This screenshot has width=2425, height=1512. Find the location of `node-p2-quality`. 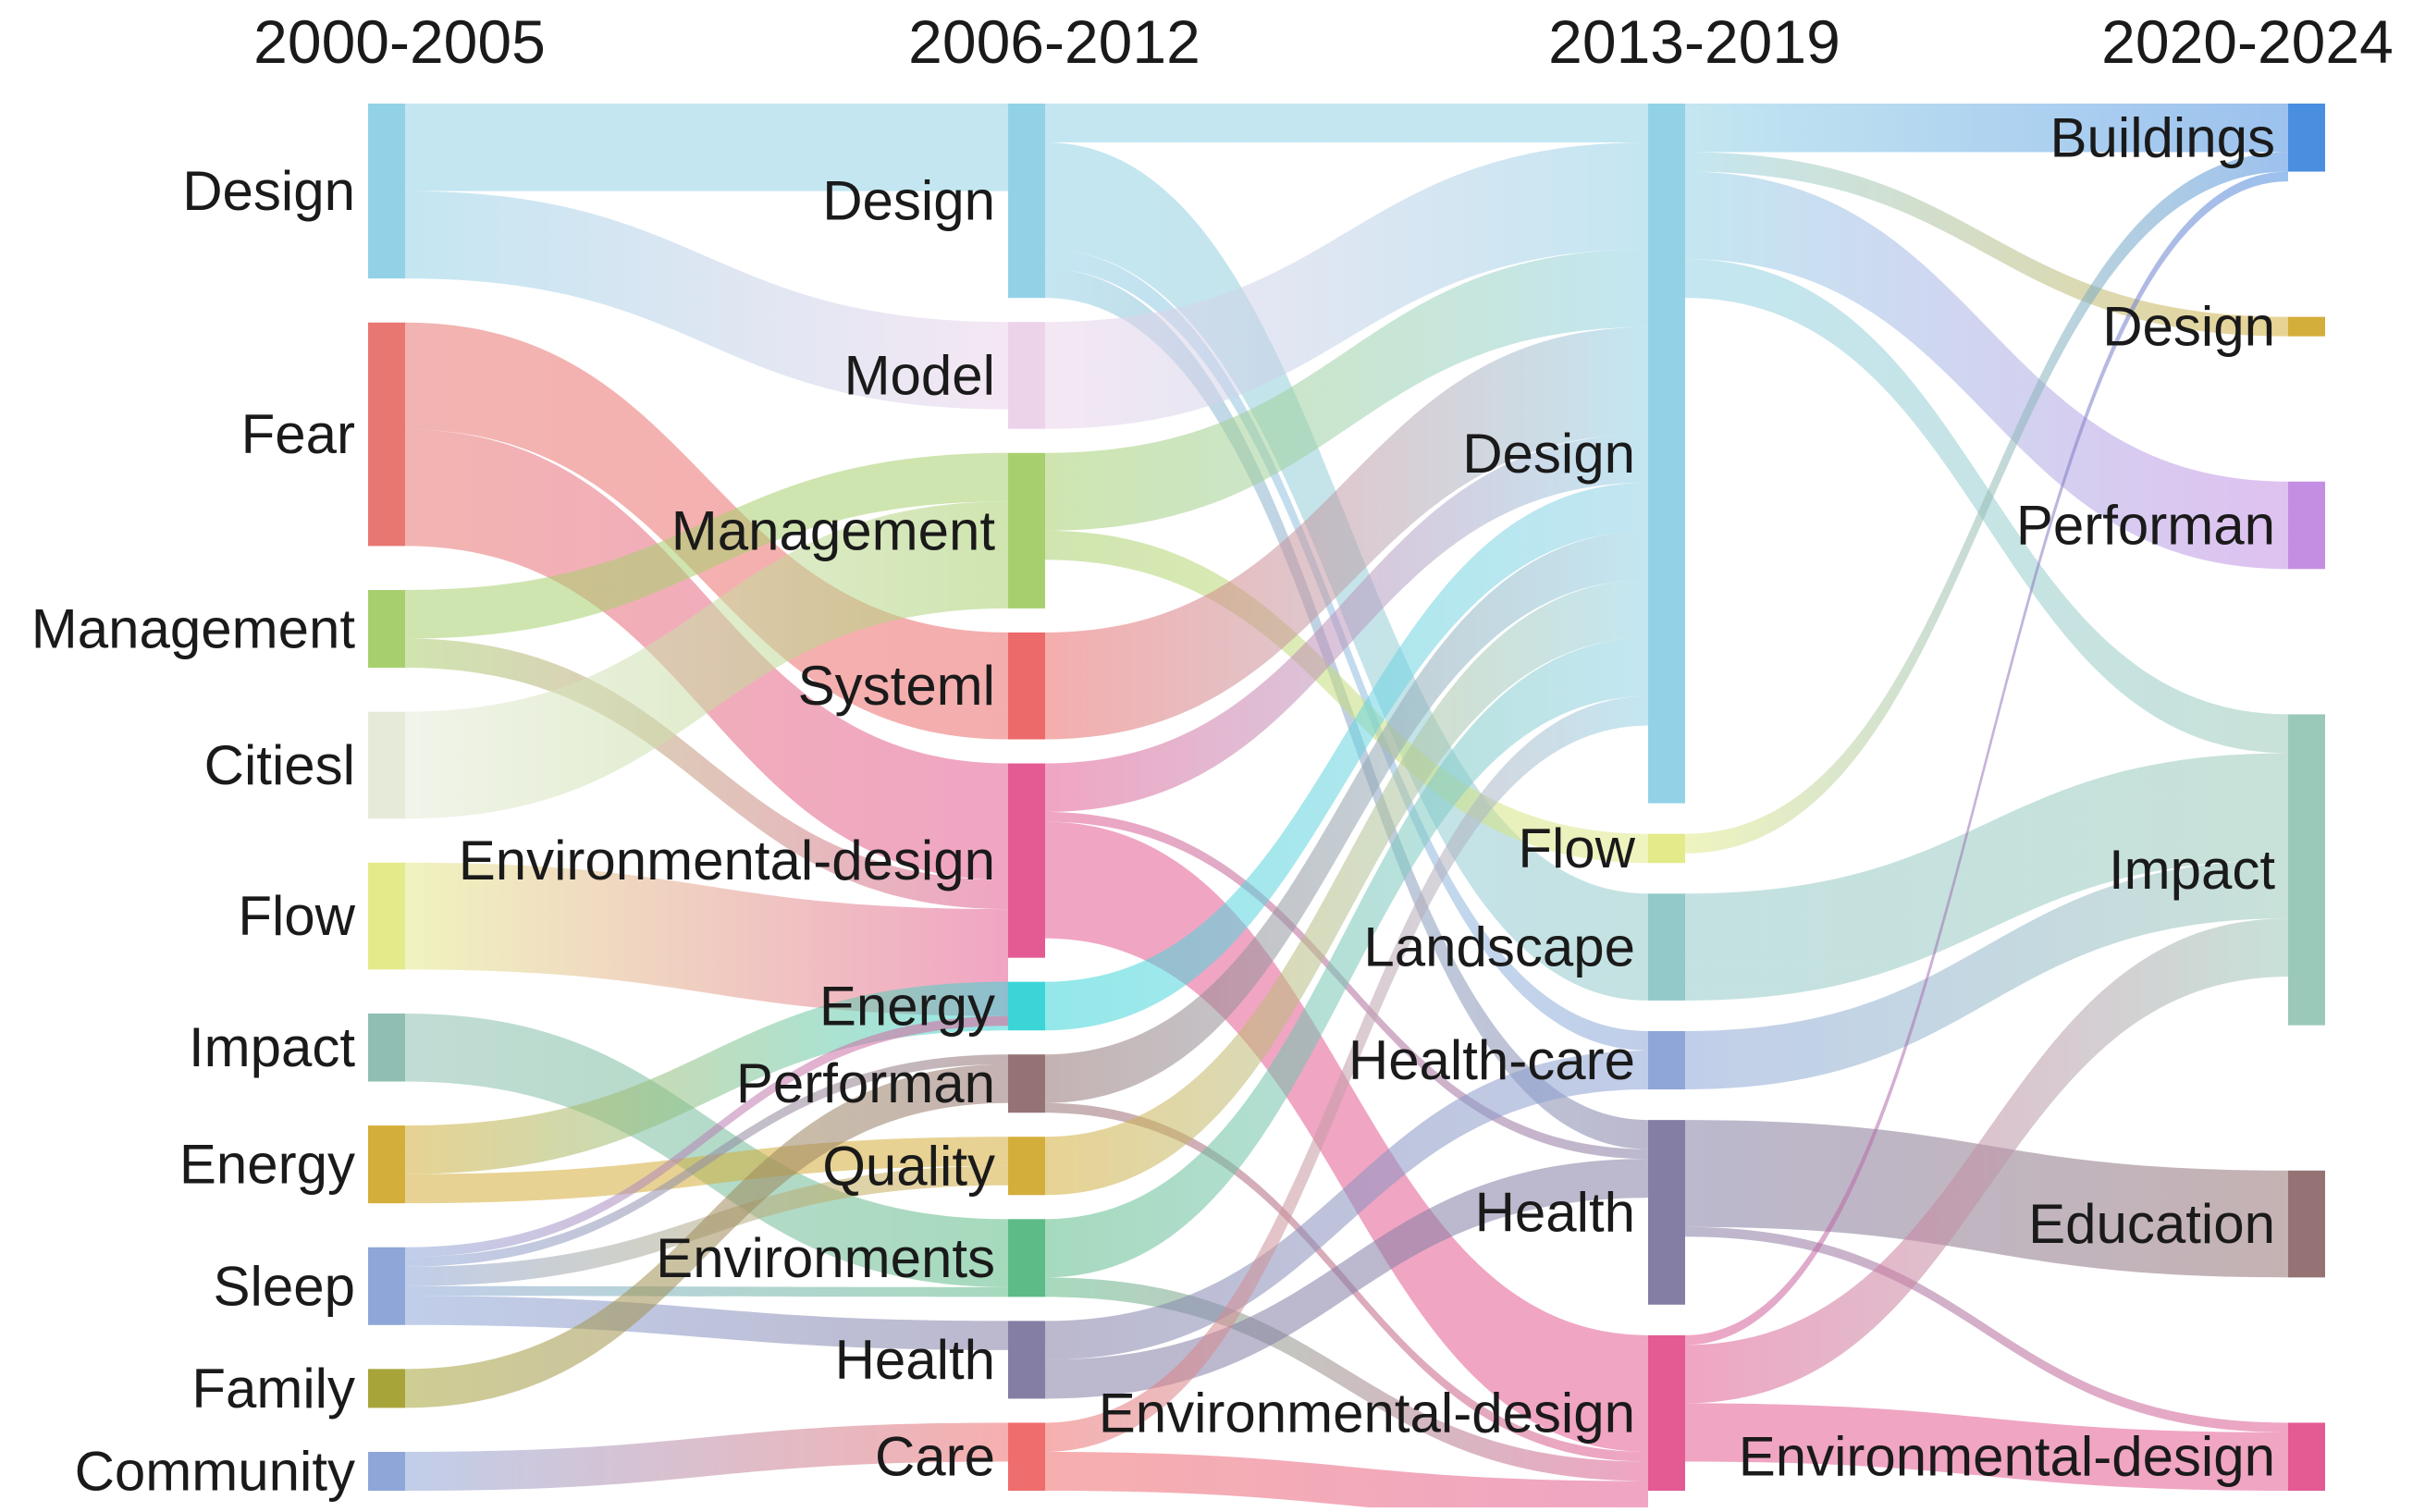

node-p2-quality is located at coordinates (1026, 1166).